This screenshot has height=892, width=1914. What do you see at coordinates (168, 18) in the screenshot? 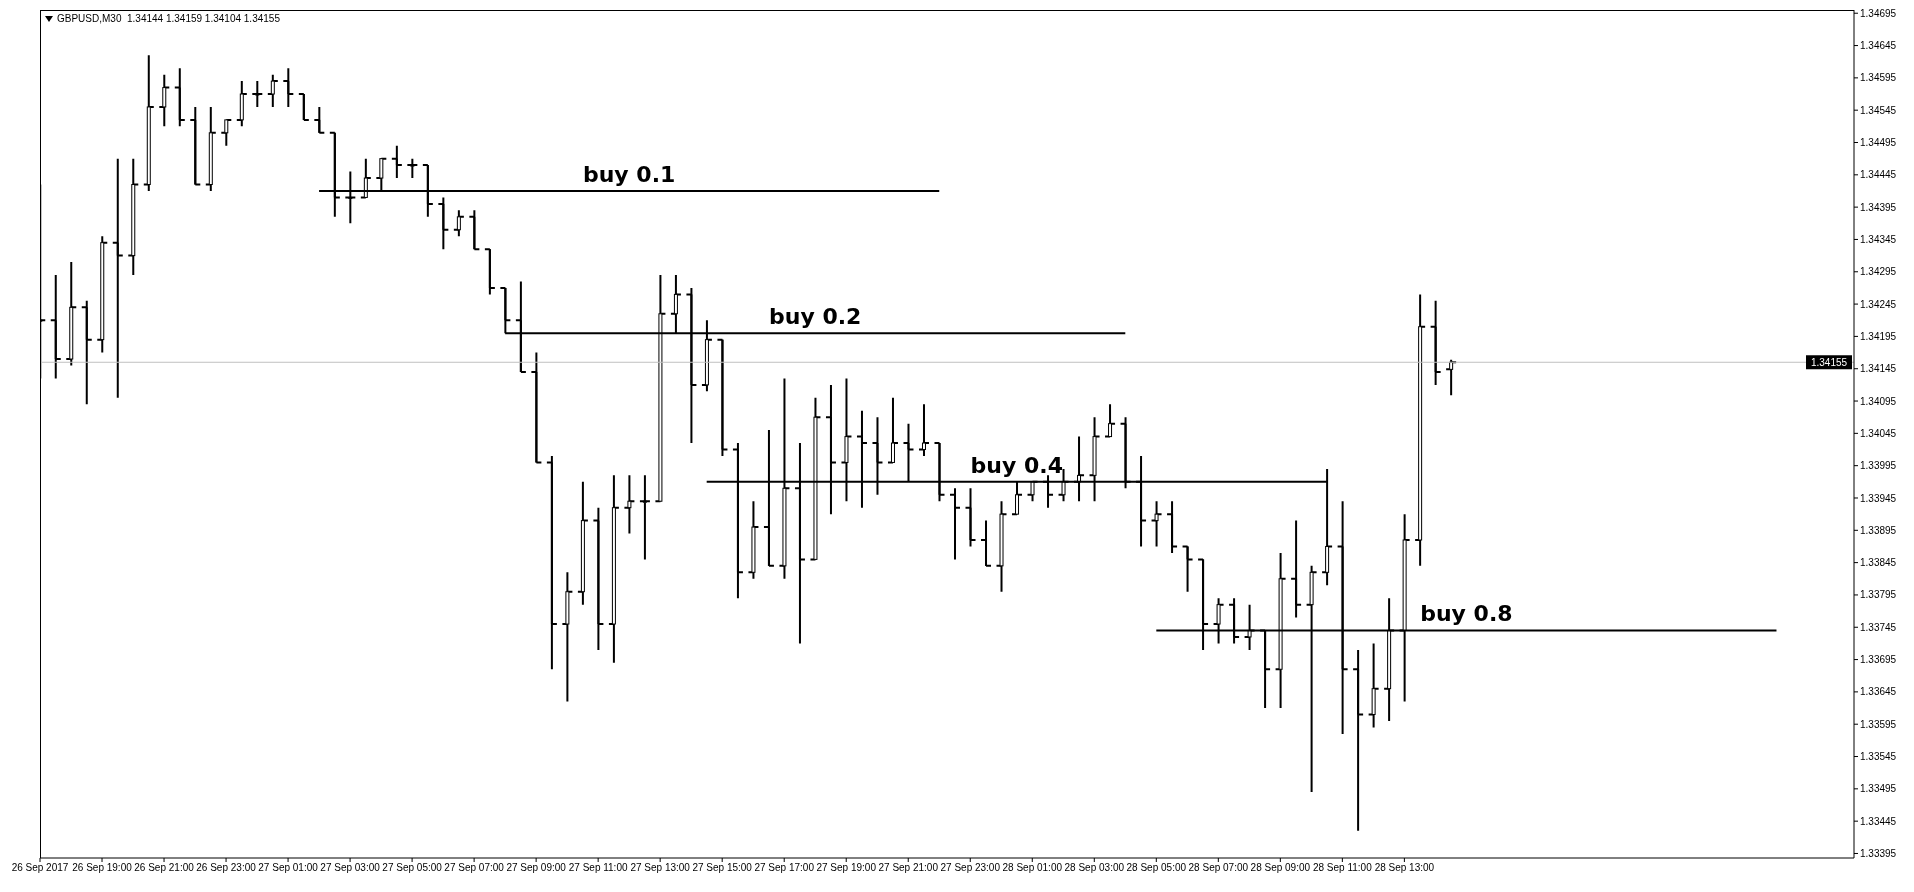
I see `chart-title: GBPUSD,M30 1.34144 1.34159 1.34104 1.34155` at bounding box center [168, 18].